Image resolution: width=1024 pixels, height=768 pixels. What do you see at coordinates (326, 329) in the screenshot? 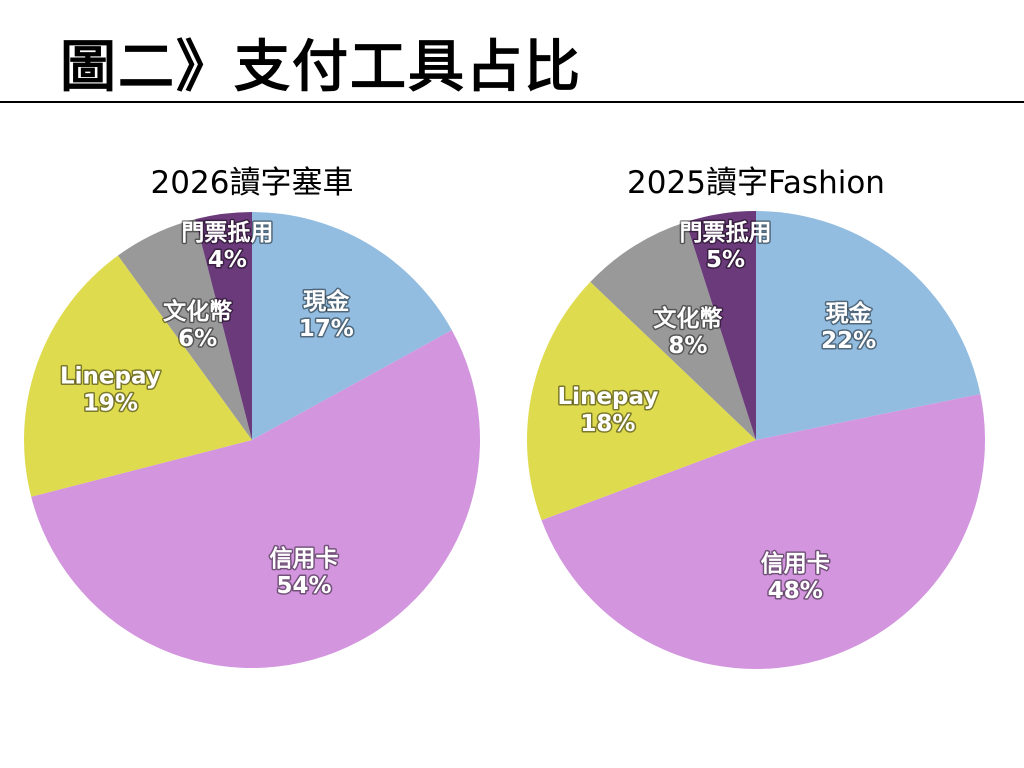
I see `pie2026-value-cash: 17%` at bounding box center [326, 329].